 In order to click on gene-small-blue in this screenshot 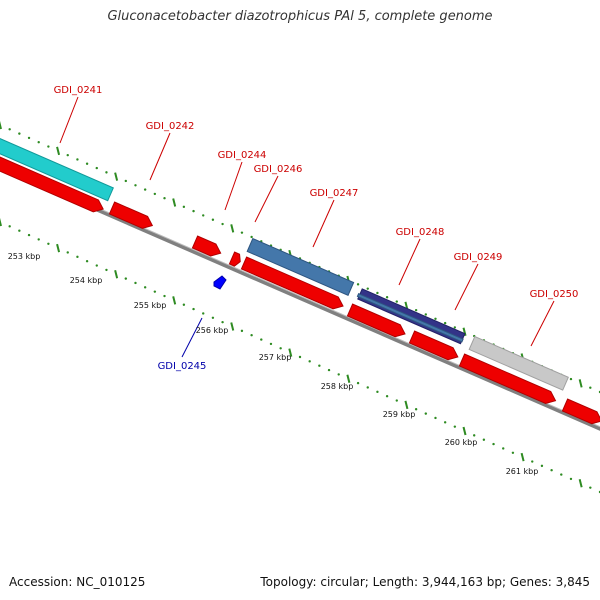, I will do `click(220, 282)`.